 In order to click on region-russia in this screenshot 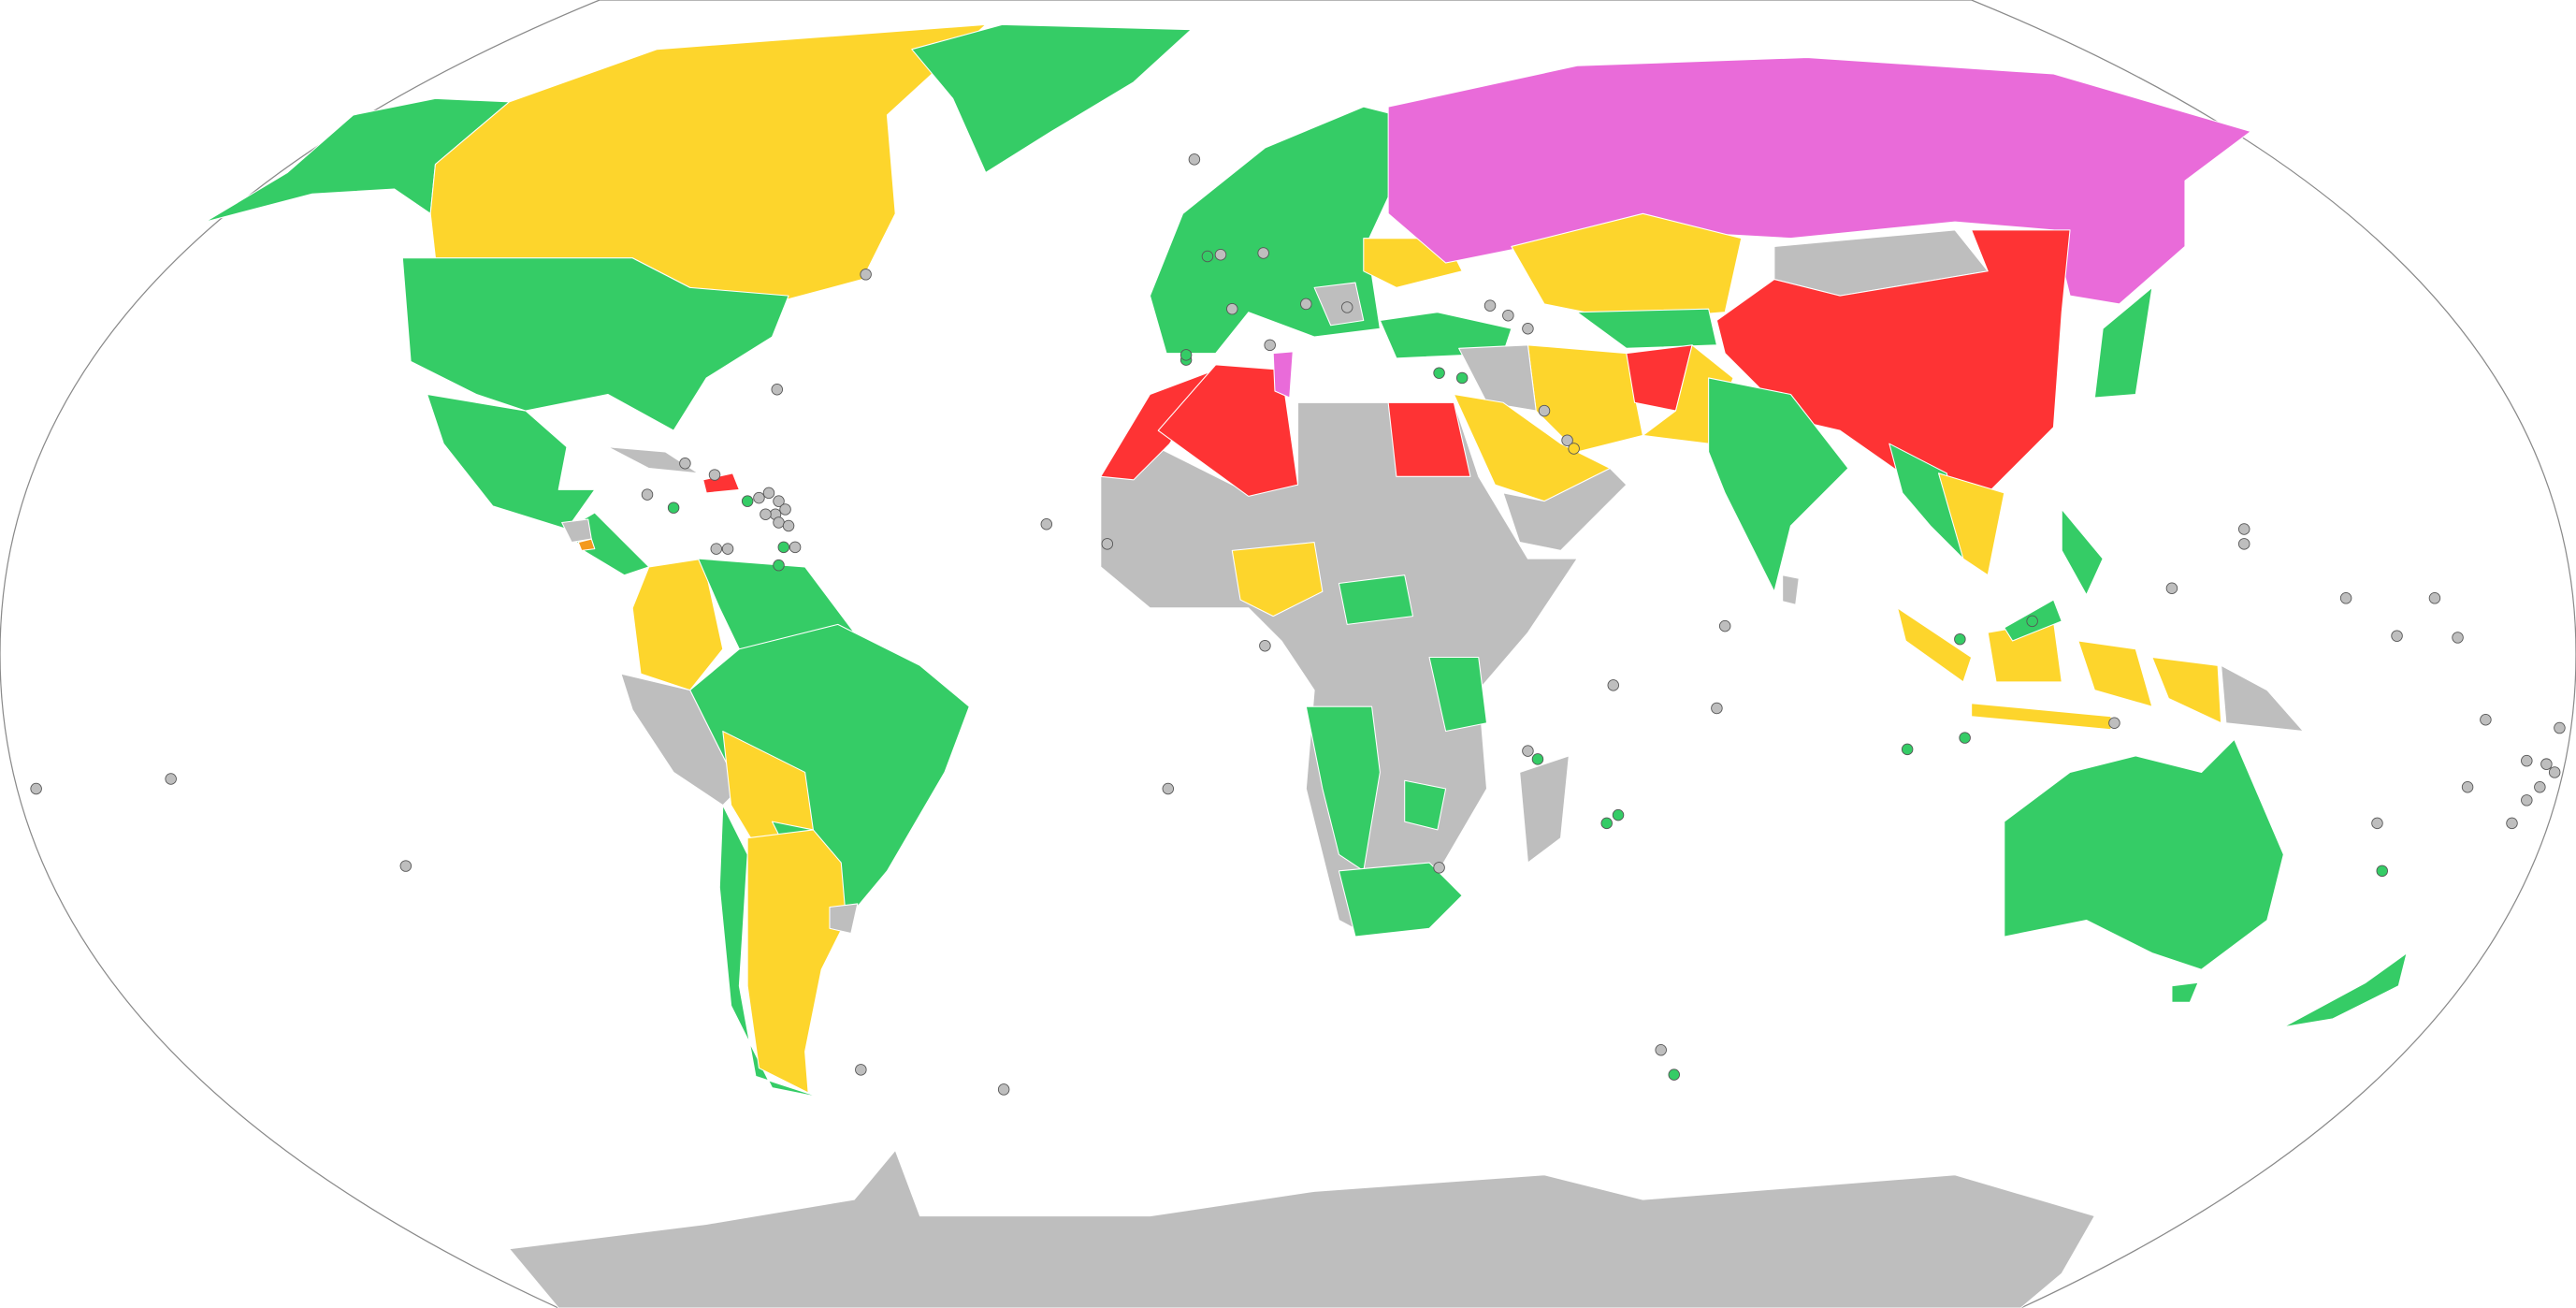, I will do `click(1819, 180)`.